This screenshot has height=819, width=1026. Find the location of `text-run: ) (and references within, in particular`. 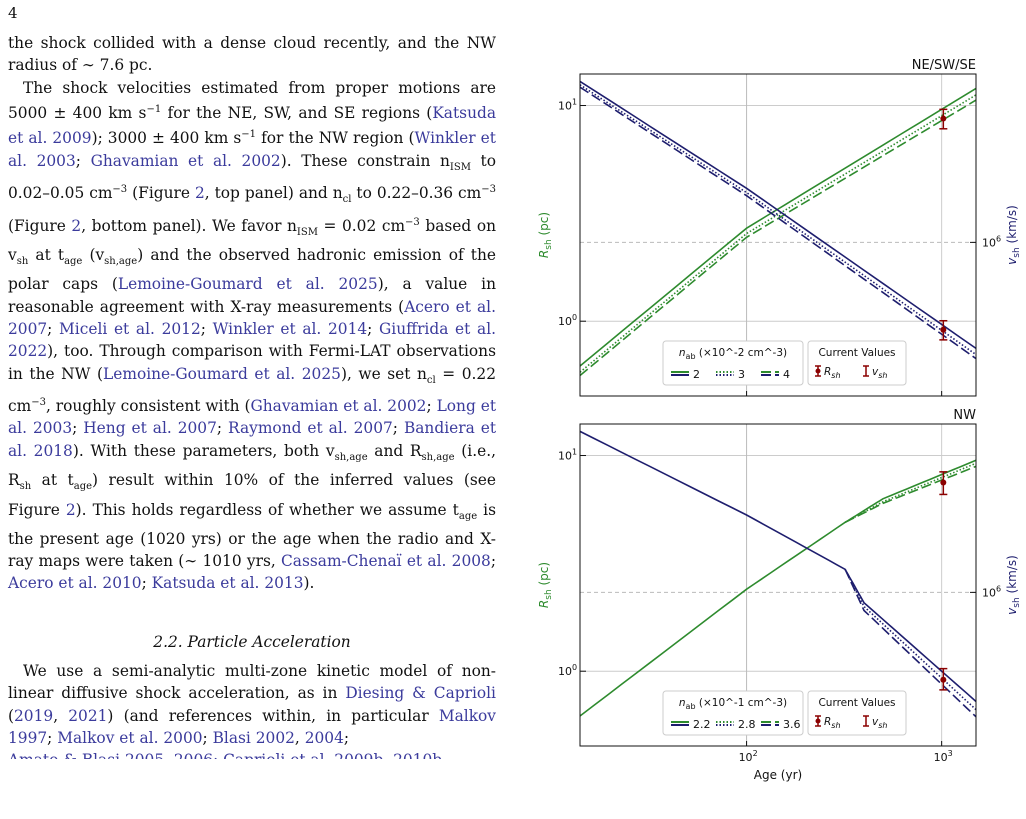

text-run: ) (and references within, in particular is located at coordinates (273, 715).